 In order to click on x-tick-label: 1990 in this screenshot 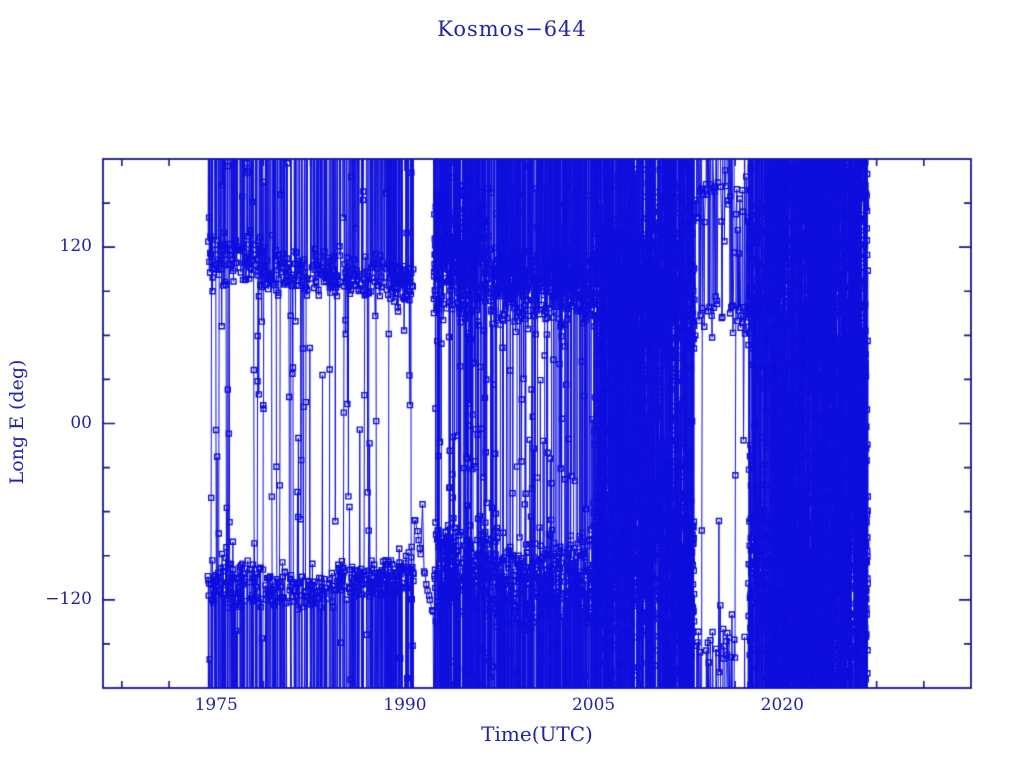, I will do `click(405, 705)`.